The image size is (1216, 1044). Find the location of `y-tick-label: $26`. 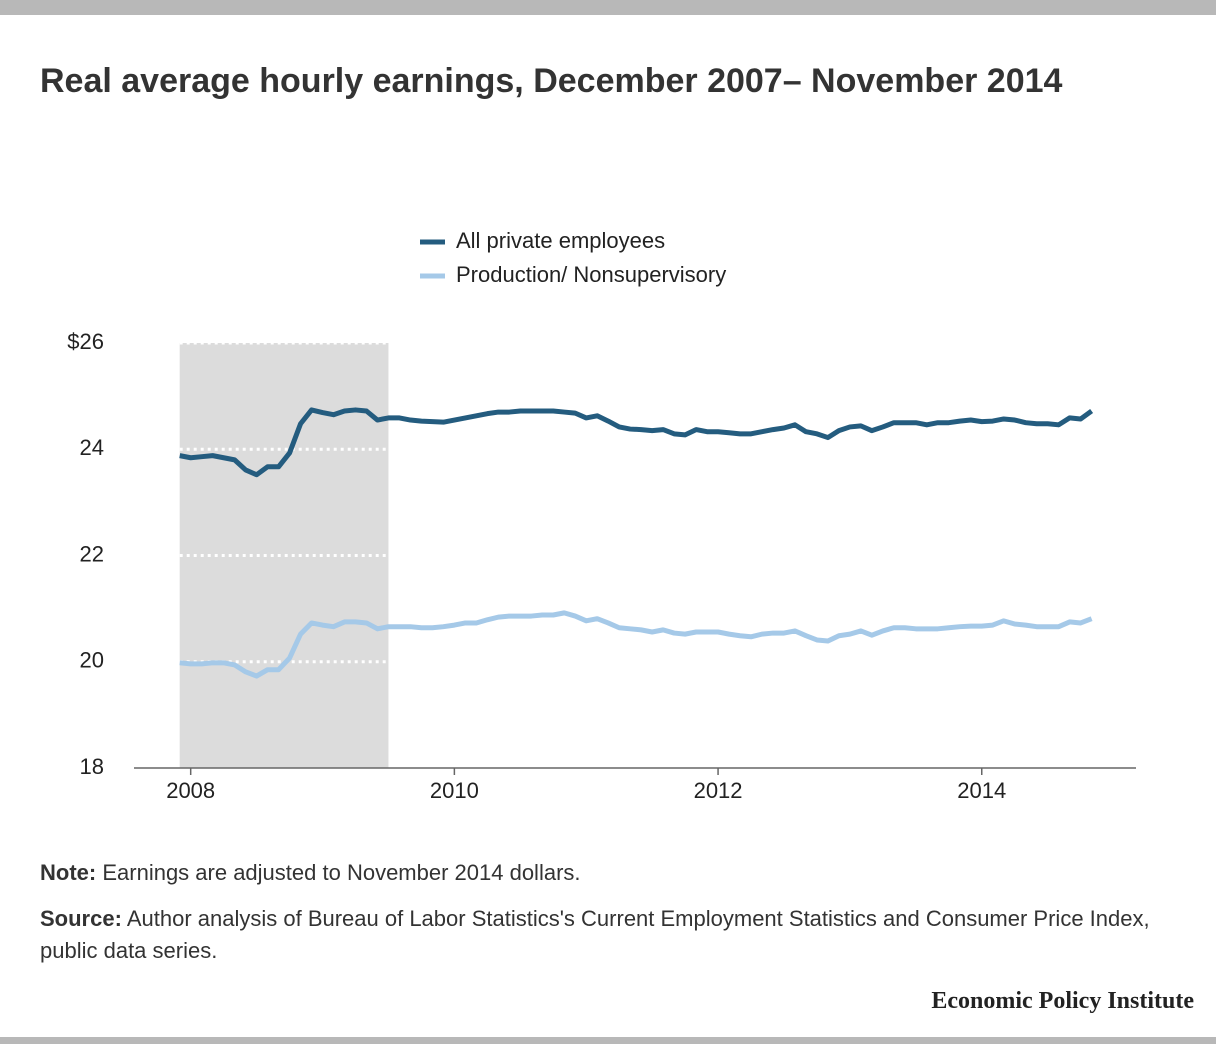

y-tick-label: $26 is located at coordinates (85, 341).